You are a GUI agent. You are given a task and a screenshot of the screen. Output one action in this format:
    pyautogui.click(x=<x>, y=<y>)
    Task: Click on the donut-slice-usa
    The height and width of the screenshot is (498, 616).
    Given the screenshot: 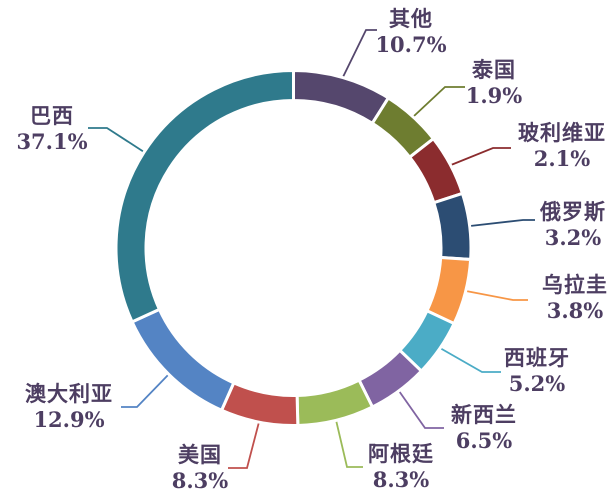 What is the action you would take?
    pyautogui.click(x=259, y=403)
    